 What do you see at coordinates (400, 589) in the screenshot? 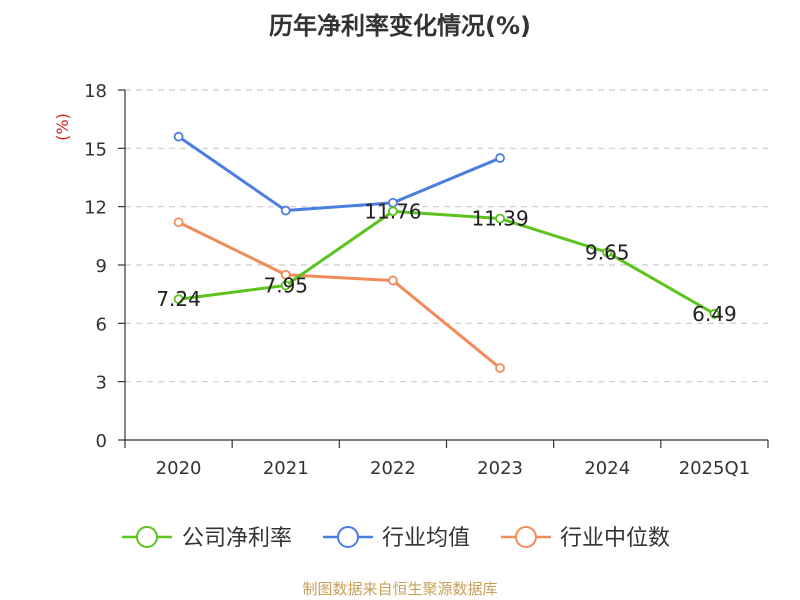
I see `data-source-note: 制图数据来自恒生聚源数据库` at bounding box center [400, 589].